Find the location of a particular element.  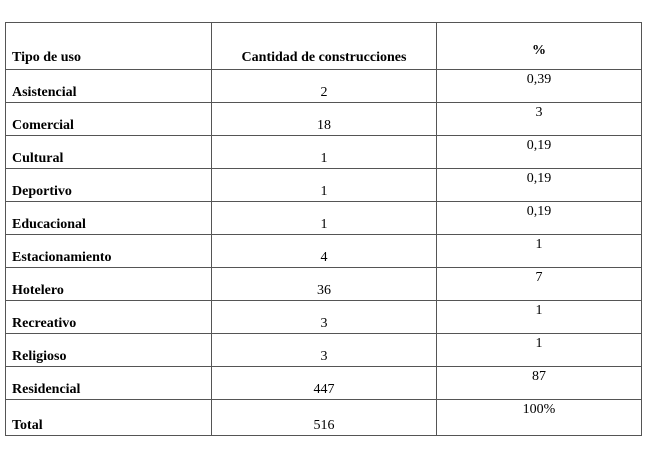

table-row: Deportivo 1 0,19 is located at coordinates (323, 185).